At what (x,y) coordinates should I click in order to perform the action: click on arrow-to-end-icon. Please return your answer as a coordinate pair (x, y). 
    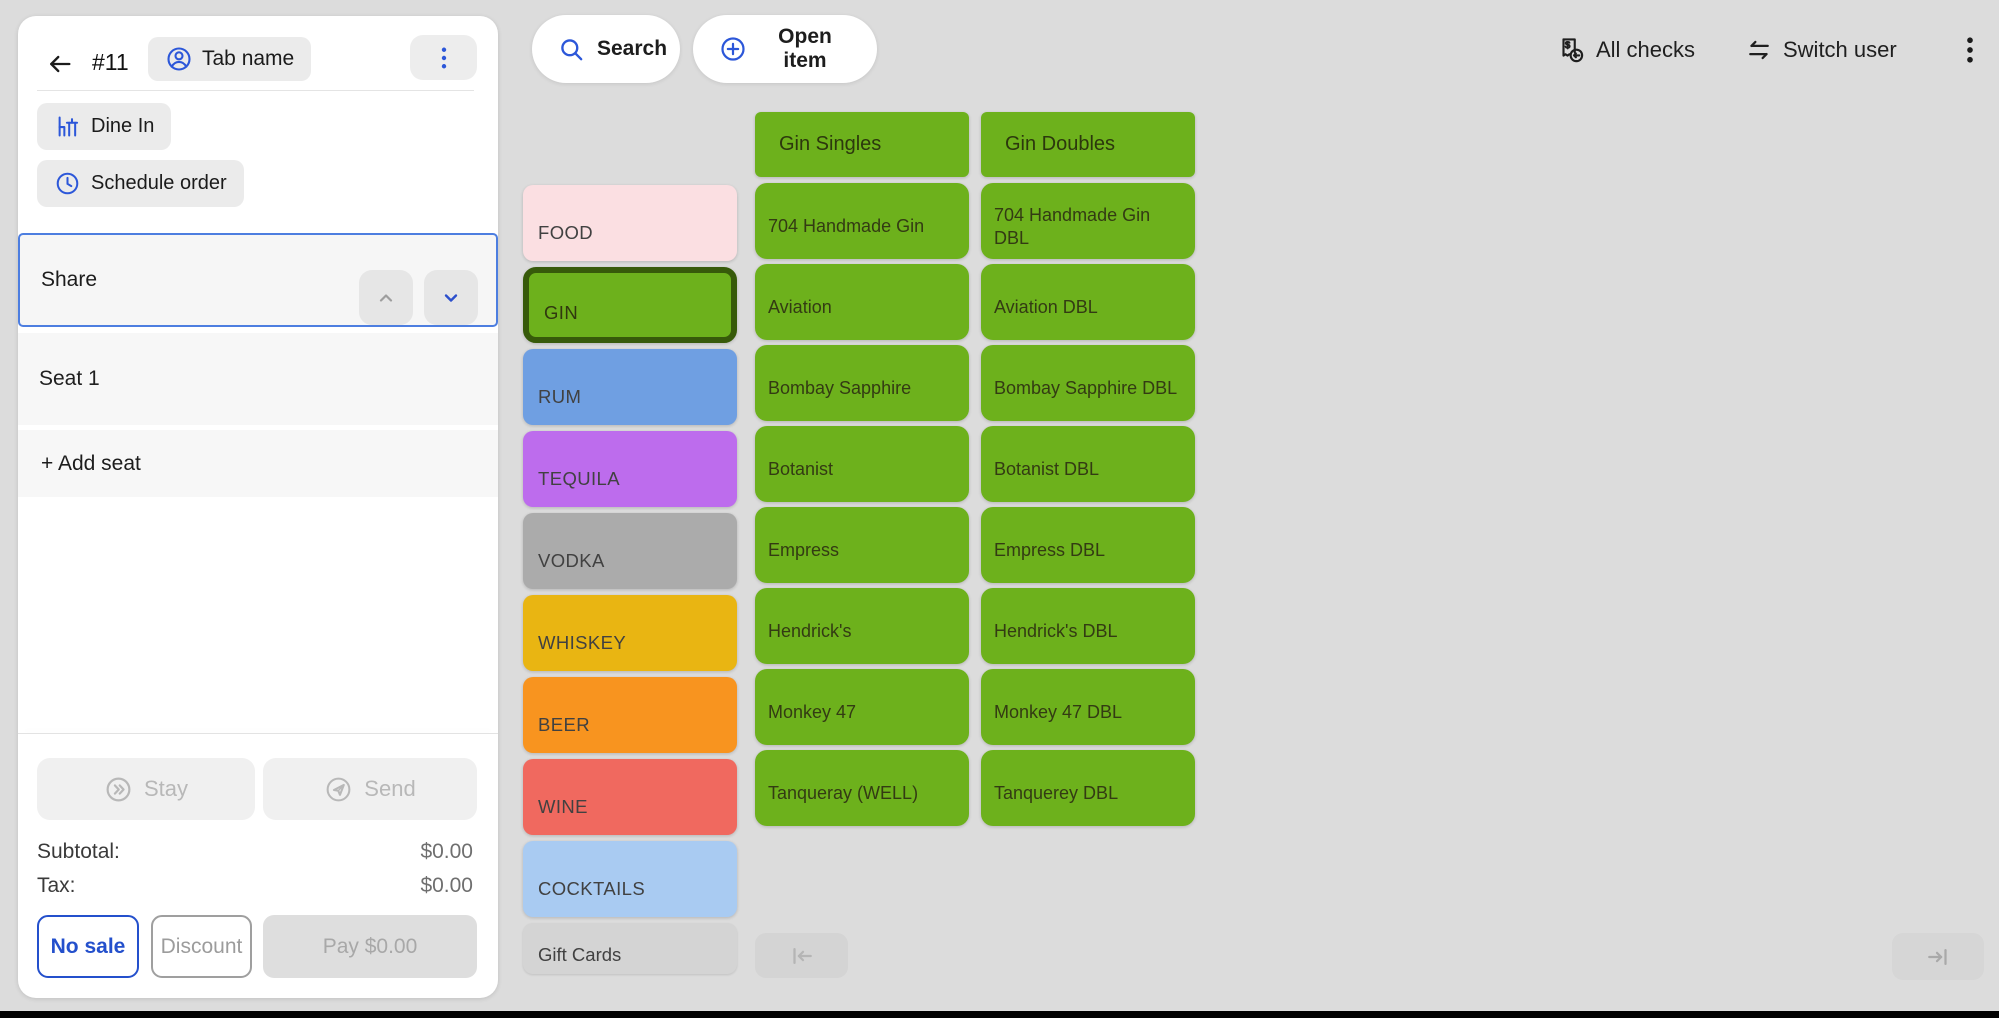
    Looking at the image, I should click on (1938, 957).